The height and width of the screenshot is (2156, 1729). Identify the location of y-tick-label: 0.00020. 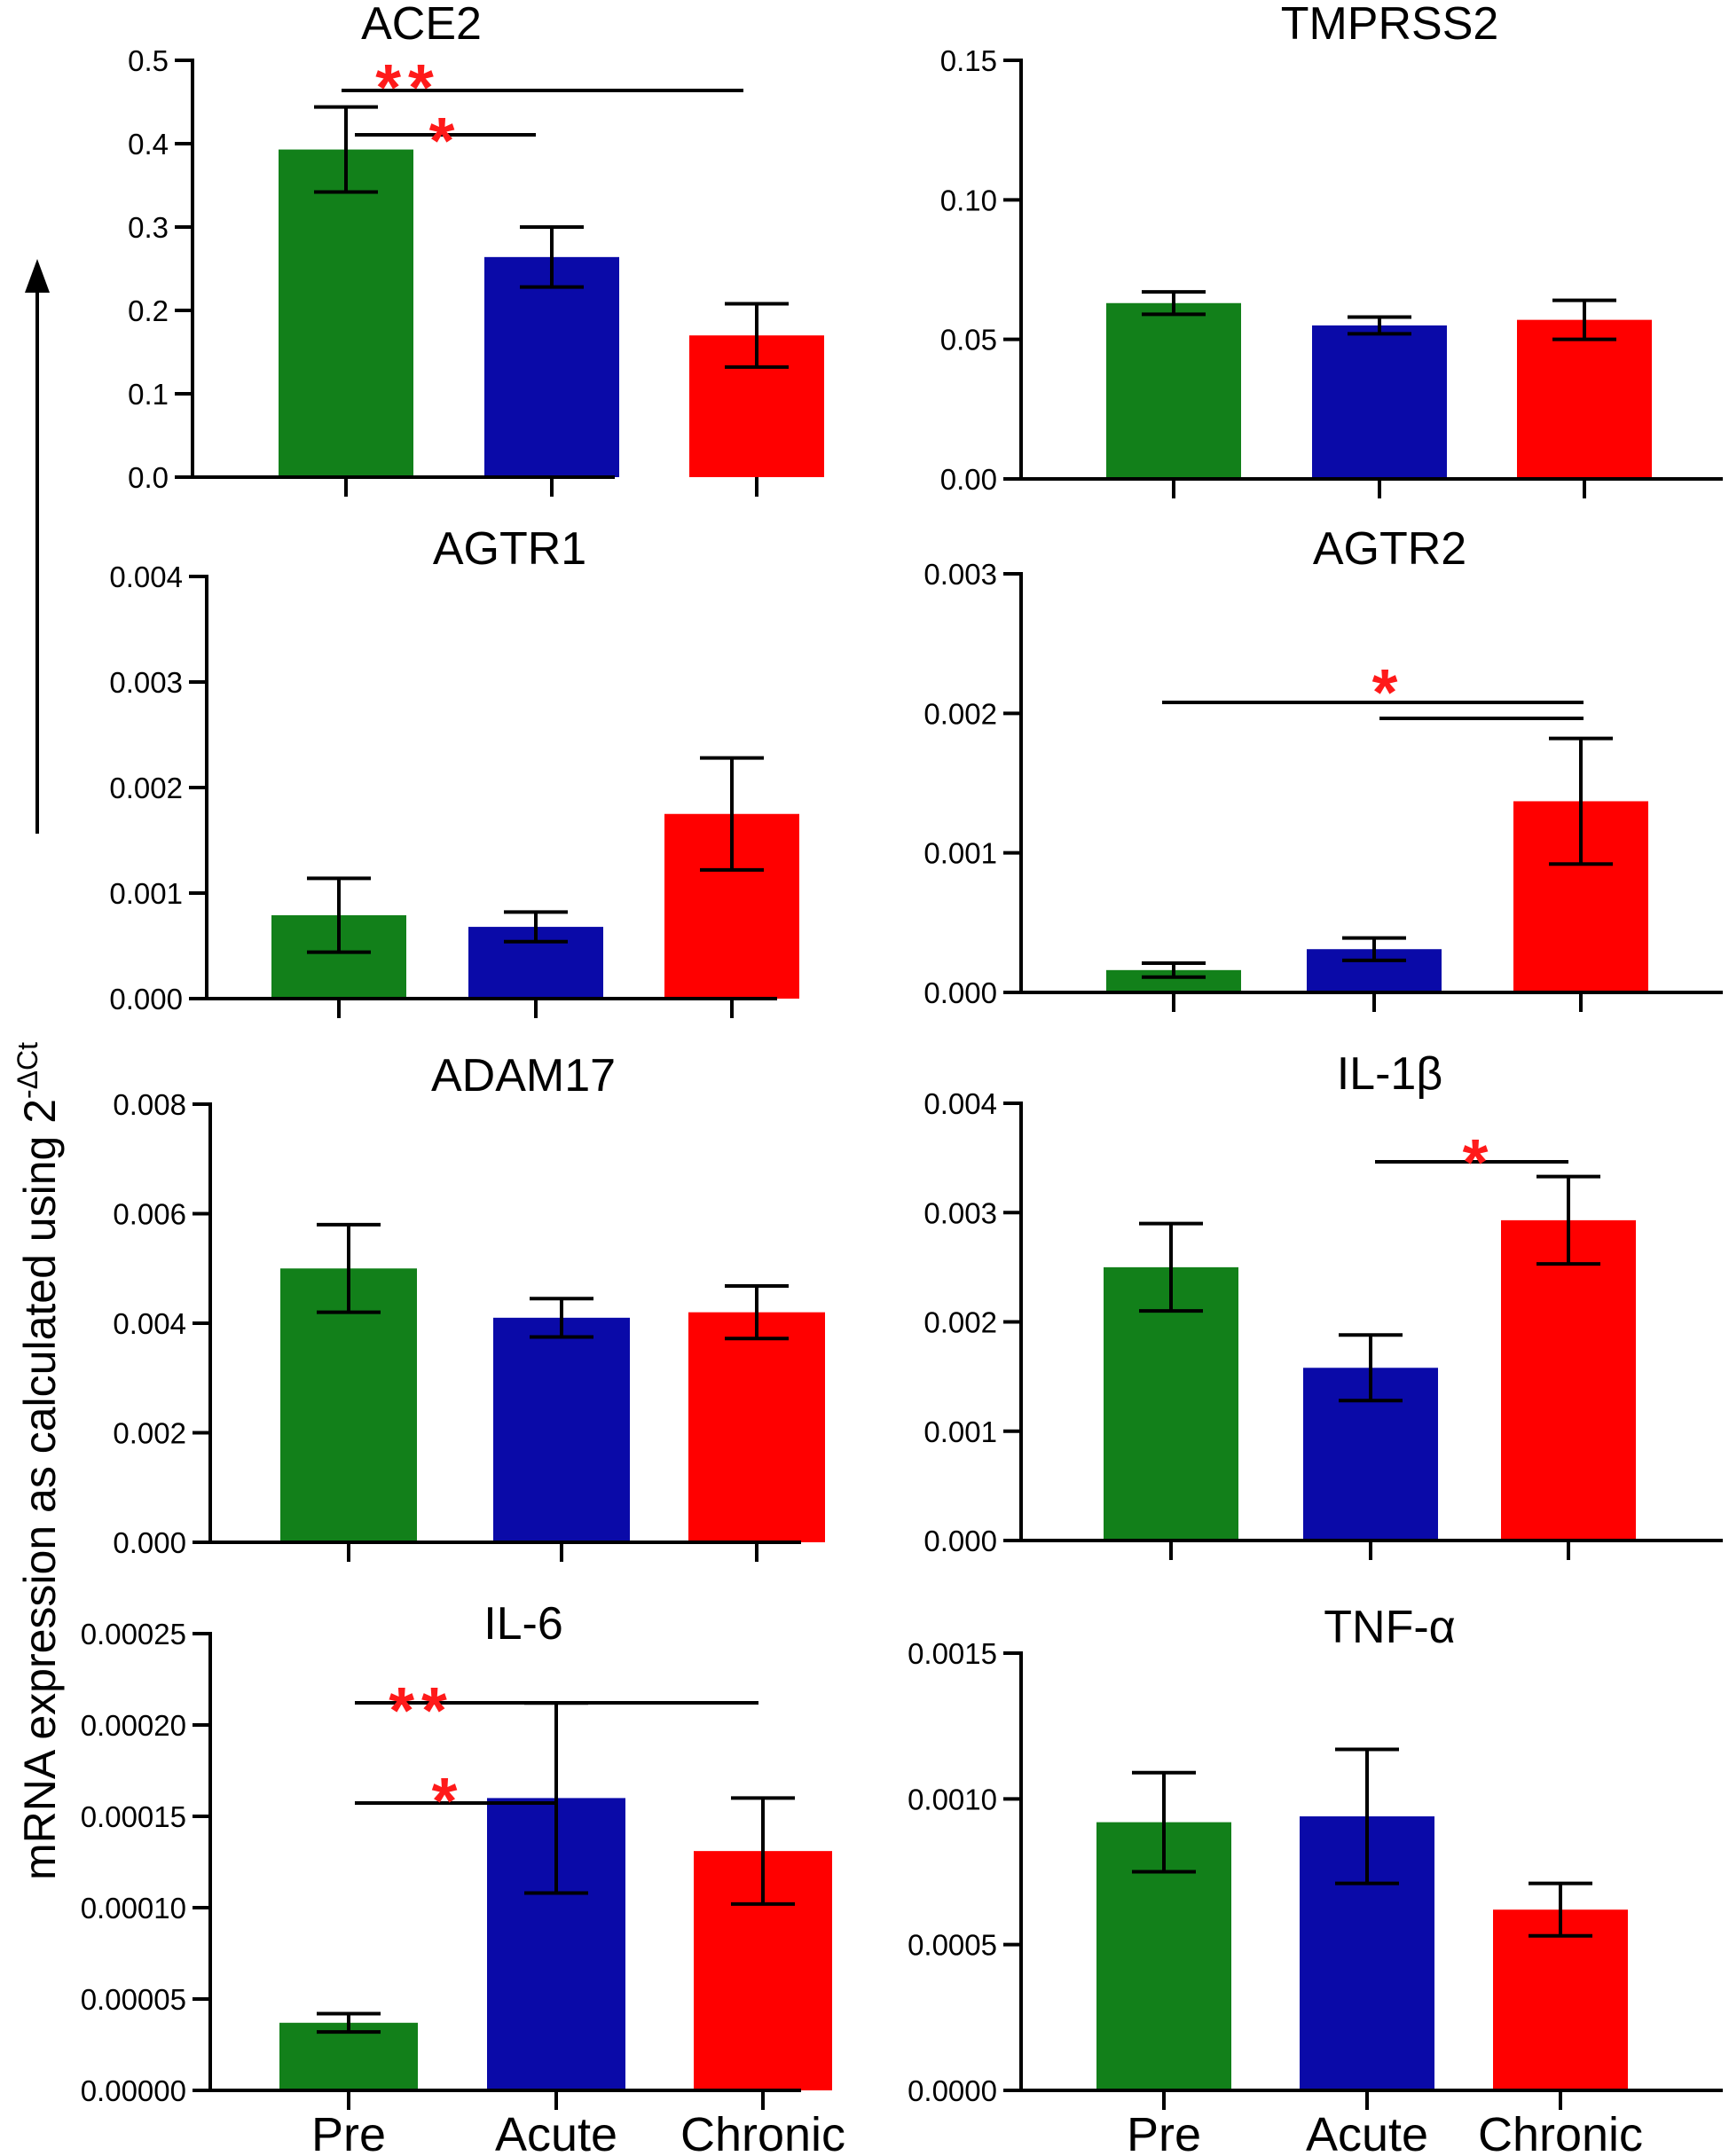
(133, 1725).